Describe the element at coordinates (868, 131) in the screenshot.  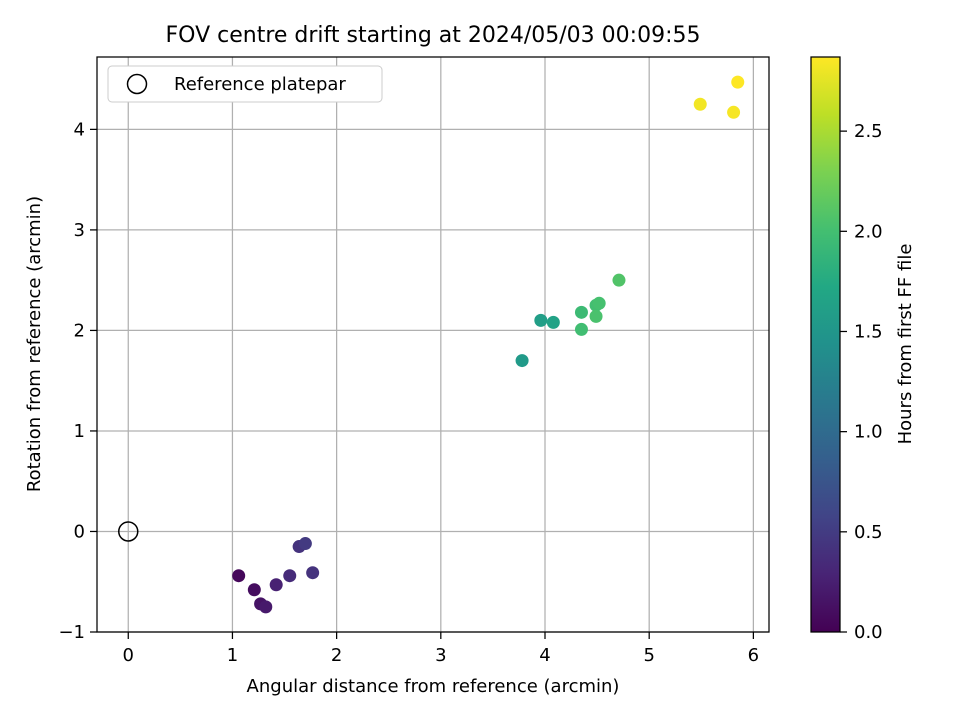
I see `colorbar-tick-label: 2.5` at that location.